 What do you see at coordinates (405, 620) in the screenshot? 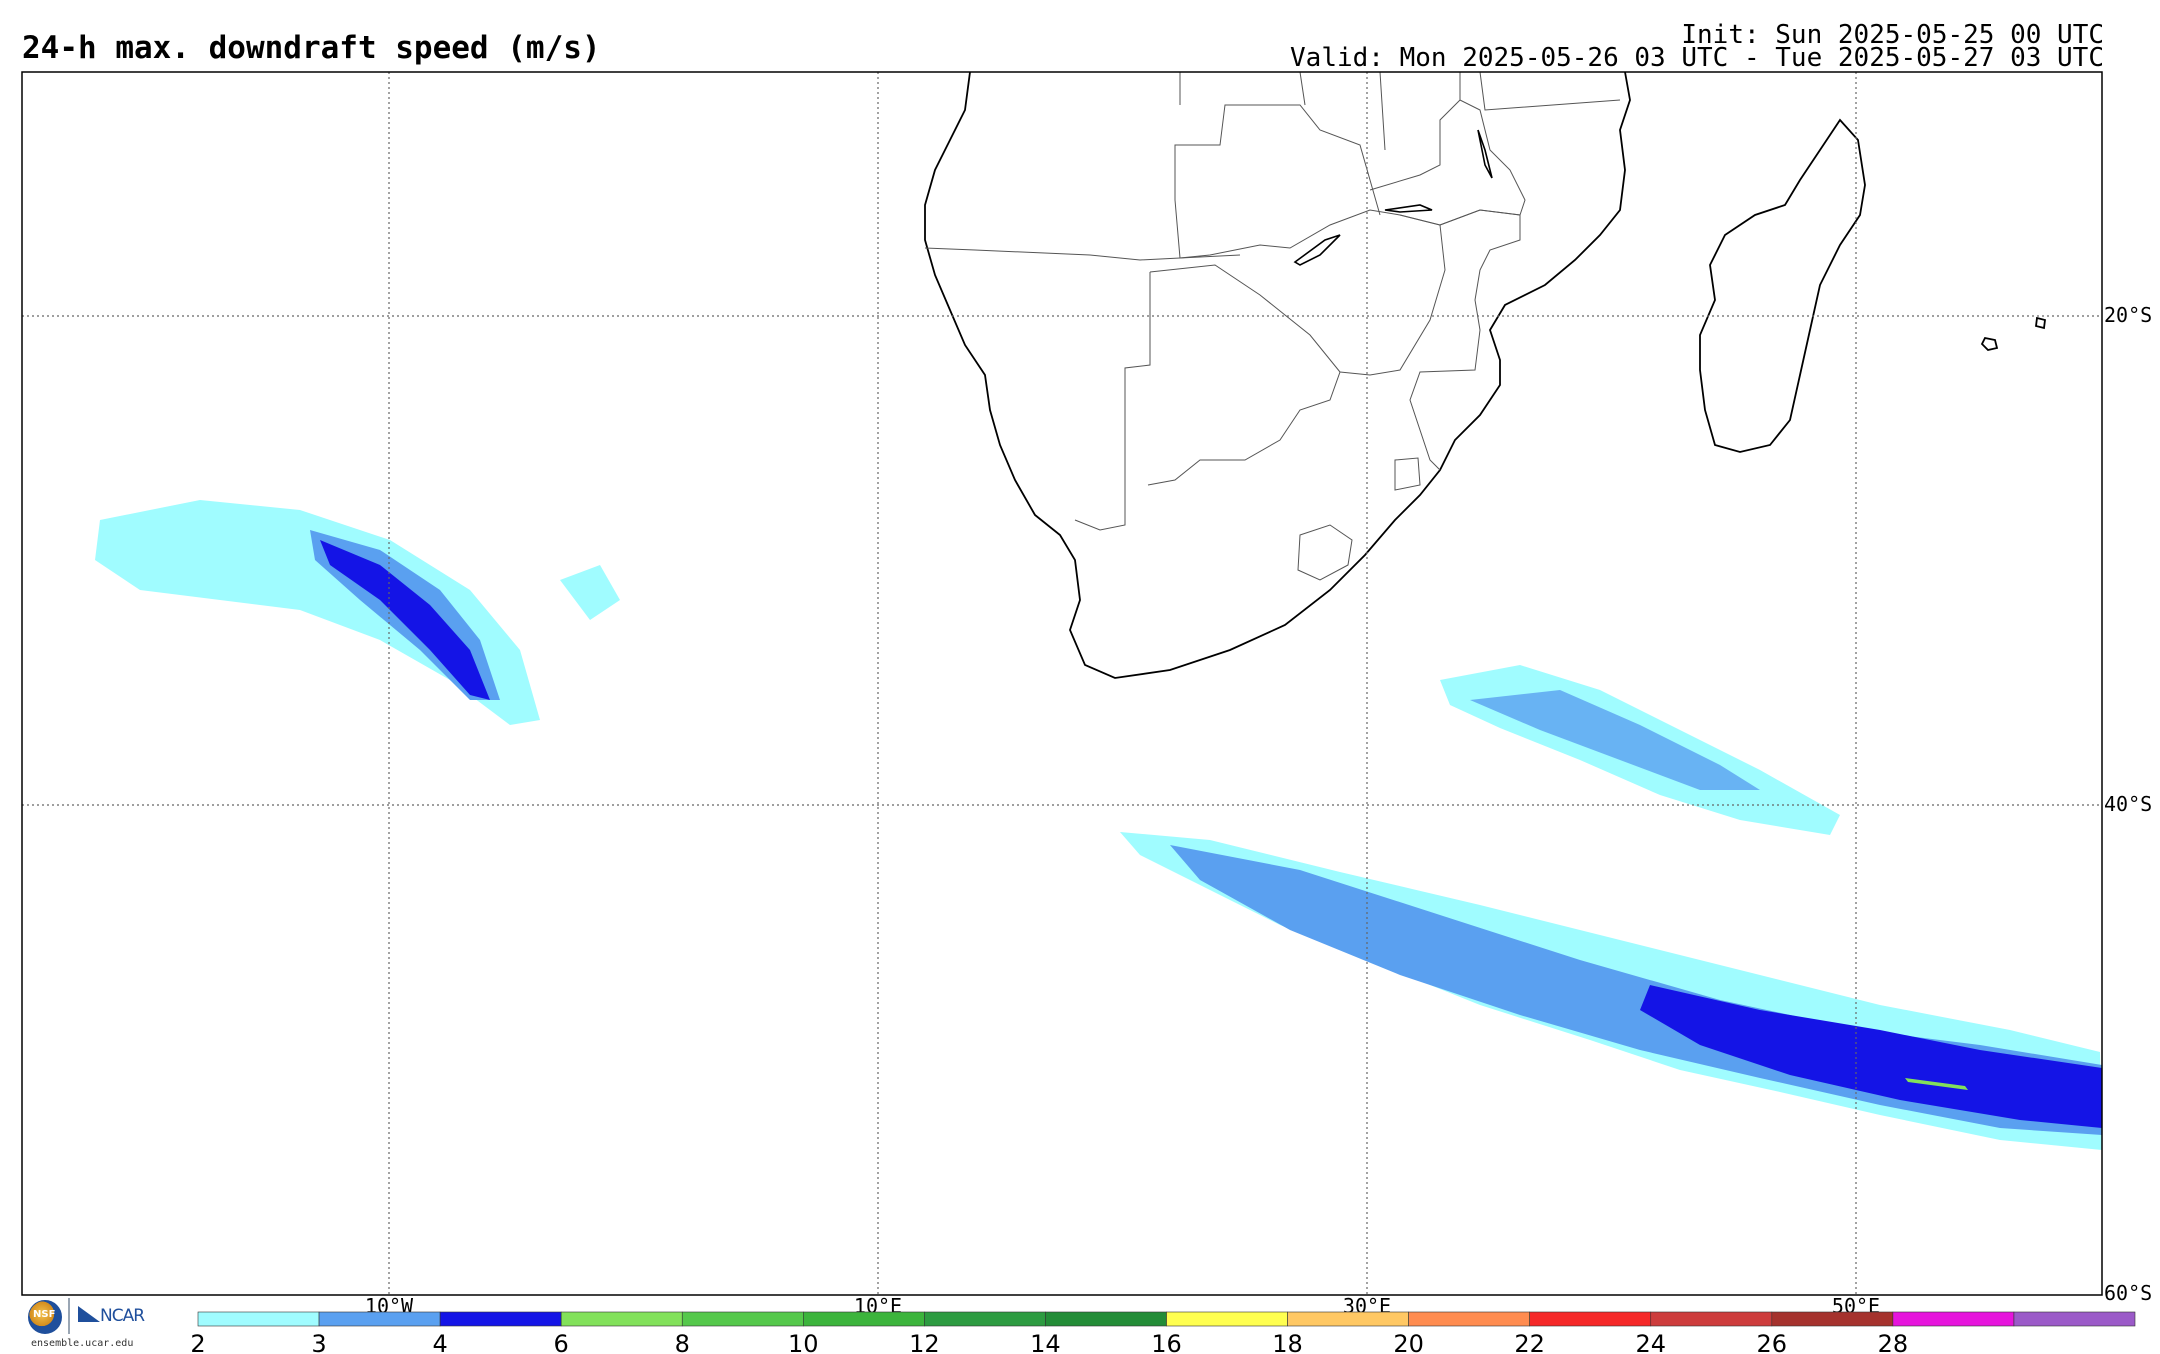
I see `swath-west-dark` at bounding box center [405, 620].